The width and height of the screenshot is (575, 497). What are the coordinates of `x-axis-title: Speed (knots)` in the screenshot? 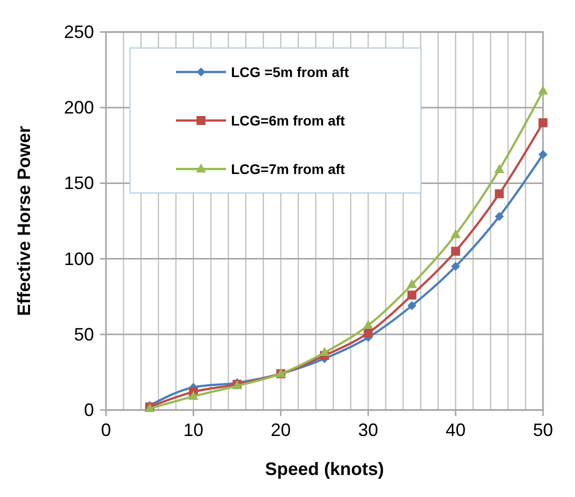 It's located at (324, 469).